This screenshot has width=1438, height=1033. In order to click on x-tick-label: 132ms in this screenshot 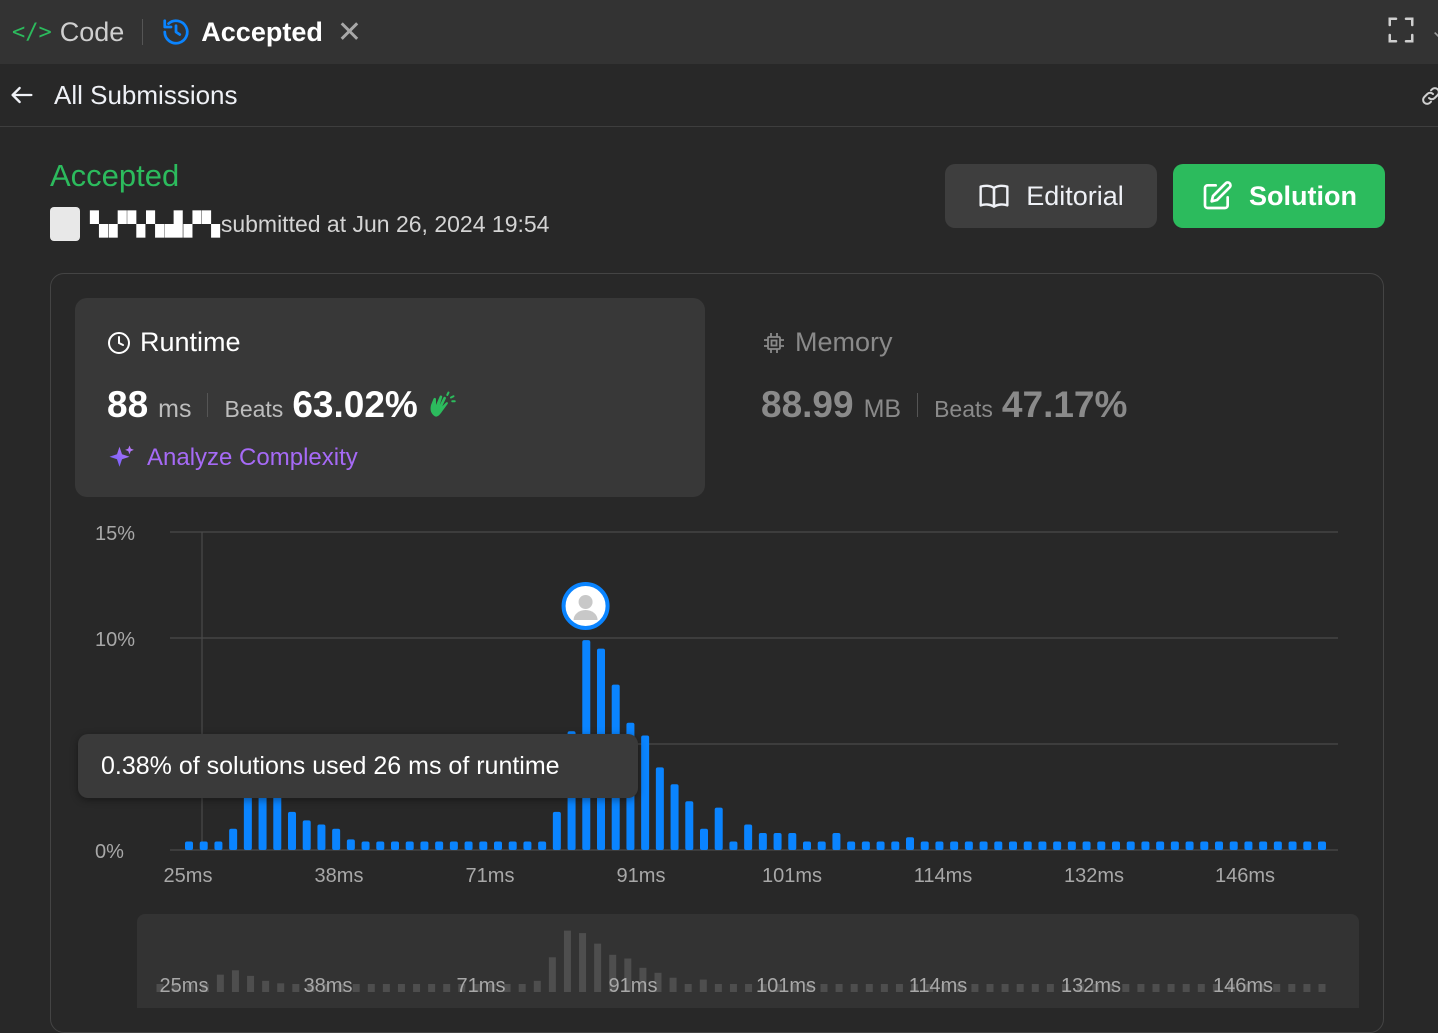, I will do `click(1094, 876)`.